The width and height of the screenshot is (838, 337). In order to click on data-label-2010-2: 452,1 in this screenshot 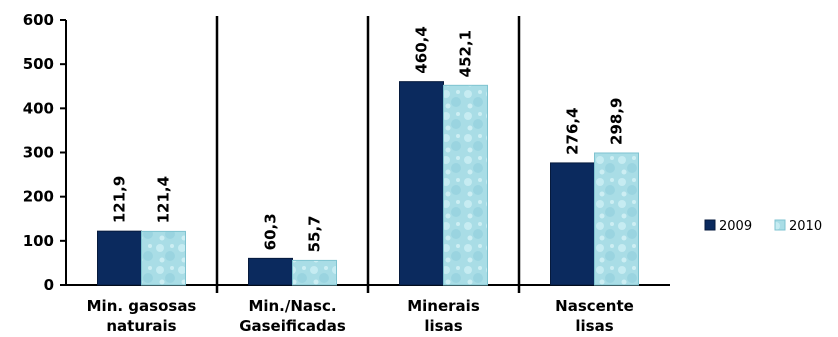, I will do `click(466, 53)`.